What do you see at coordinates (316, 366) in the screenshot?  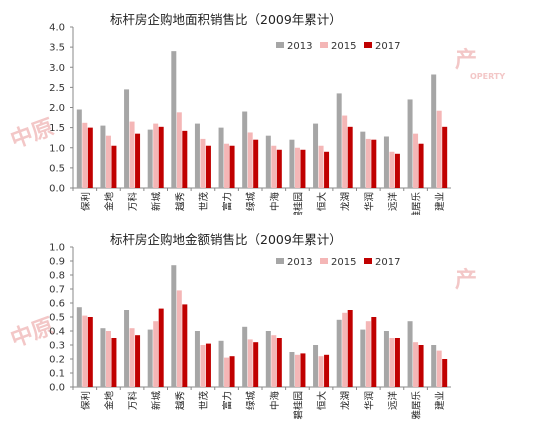 I see `bar-2013-恒大` at bounding box center [316, 366].